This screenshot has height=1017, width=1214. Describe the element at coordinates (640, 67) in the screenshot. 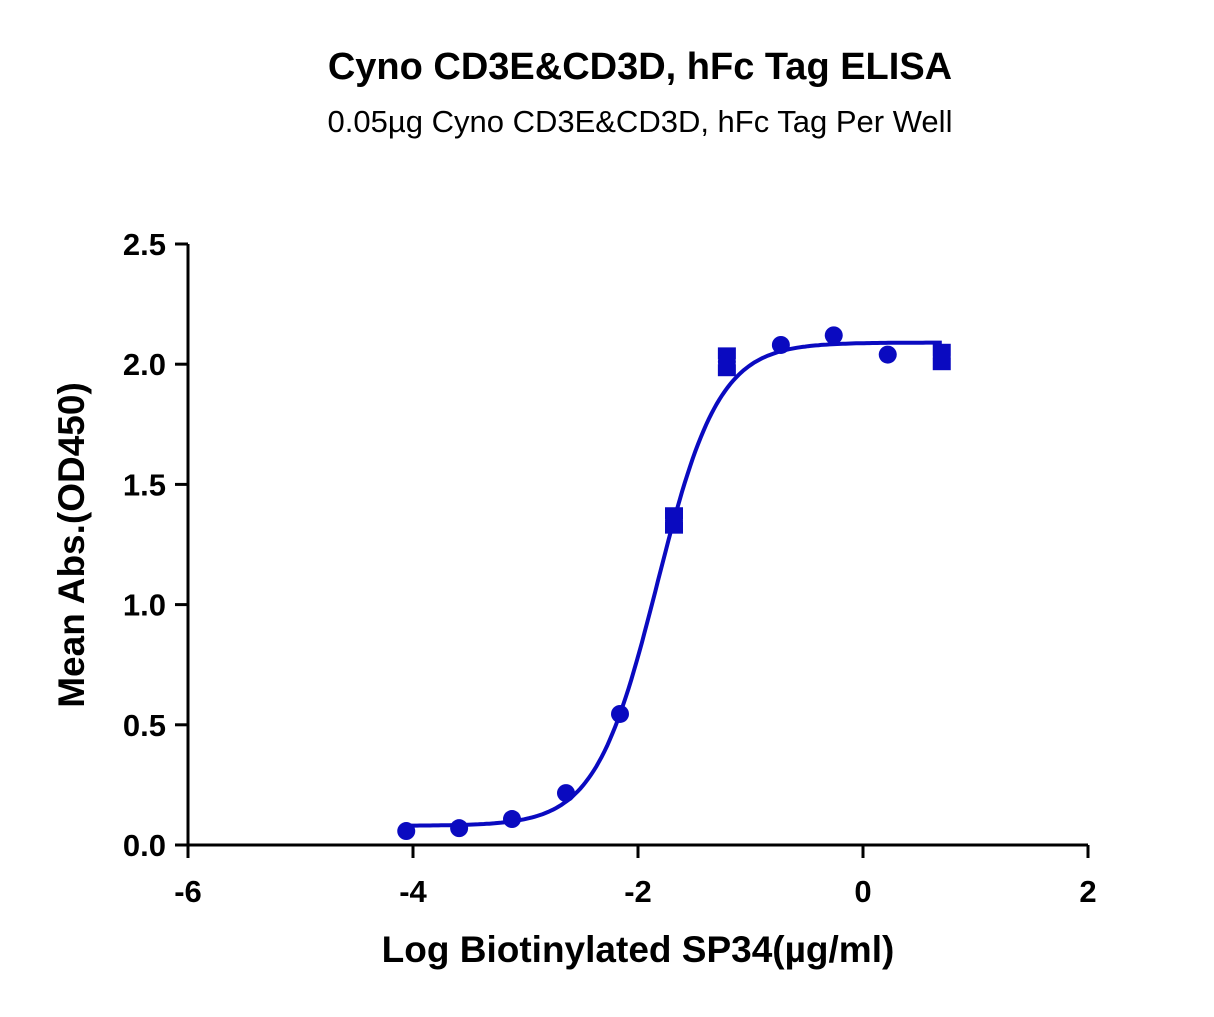

I see `chart-title: Cyno CD3E&CD3D, hFc Tag ELISA` at that location.